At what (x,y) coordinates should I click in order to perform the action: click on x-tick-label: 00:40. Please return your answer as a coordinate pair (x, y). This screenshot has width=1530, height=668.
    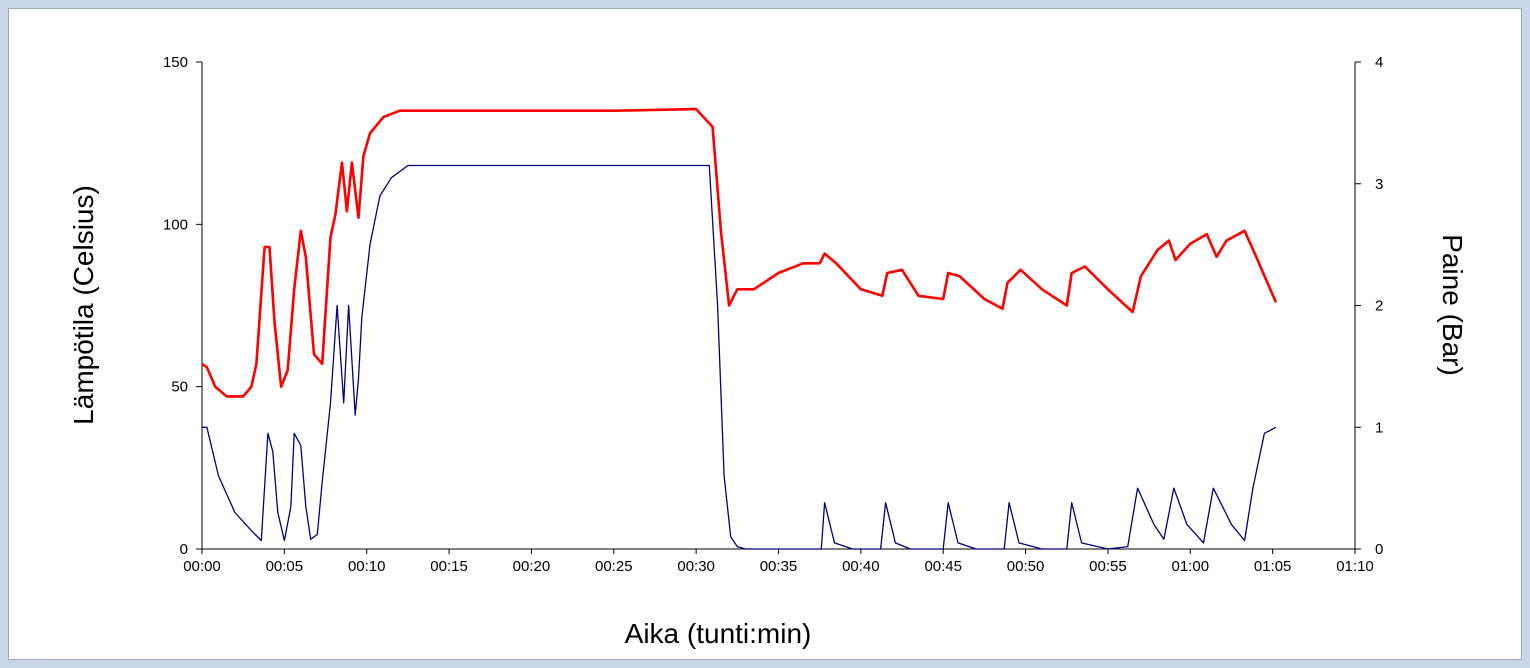
    Looking at the image, I should click on (861, 566).